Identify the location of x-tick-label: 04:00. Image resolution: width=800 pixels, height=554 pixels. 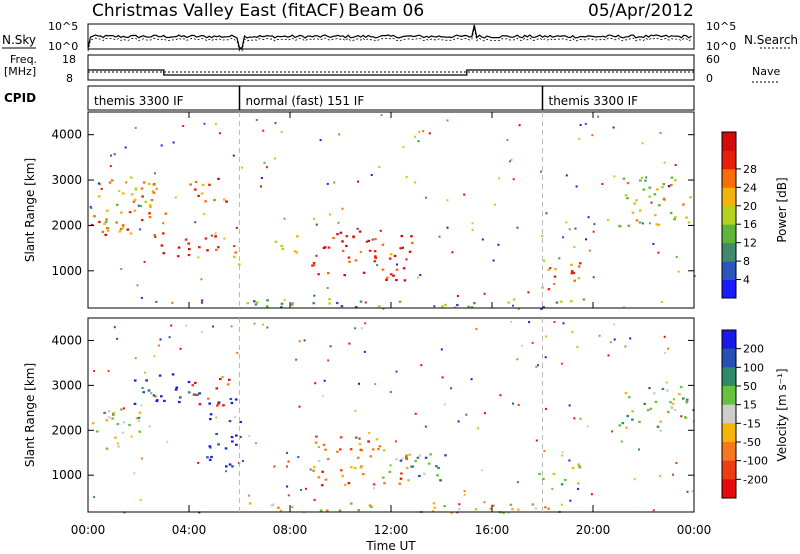
(189, 530).